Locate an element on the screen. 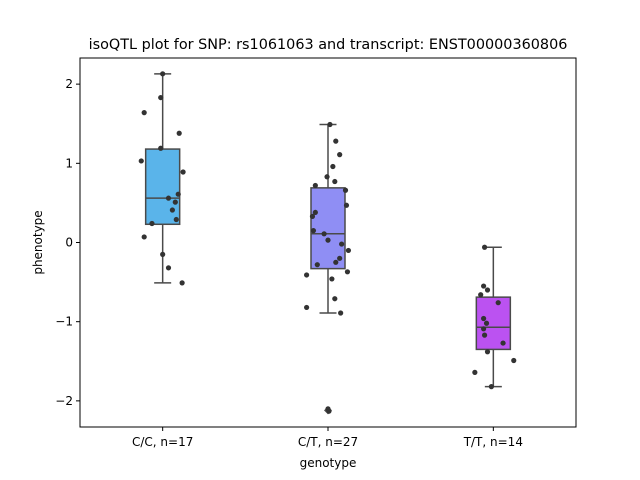  x-tick-label: T/T, n=14 is located at coordinates (493, 442).